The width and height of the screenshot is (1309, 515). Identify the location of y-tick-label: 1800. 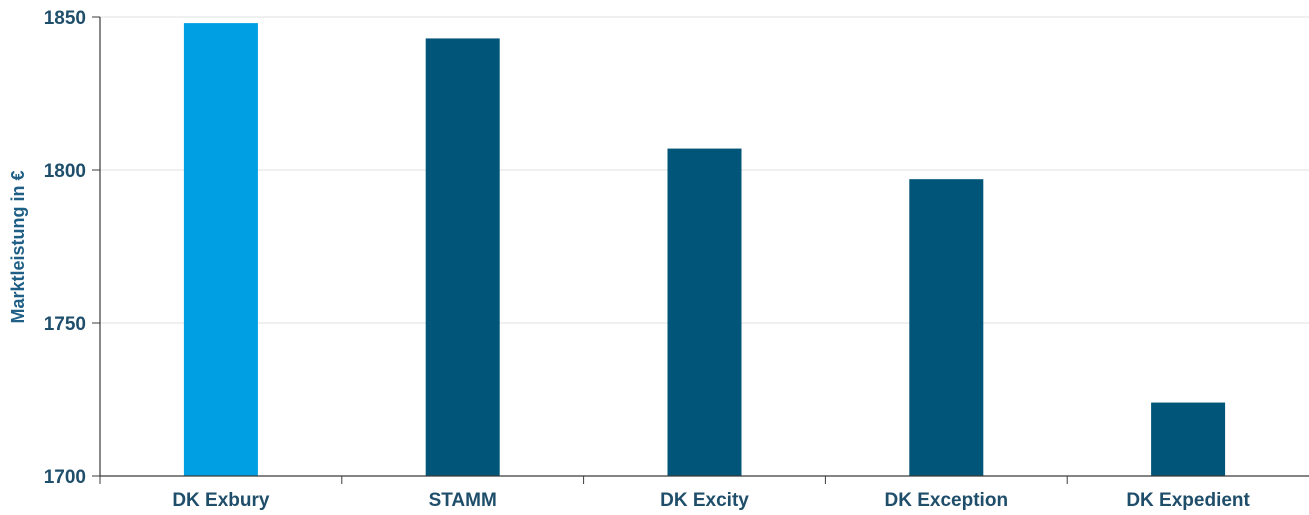
(65, 171).